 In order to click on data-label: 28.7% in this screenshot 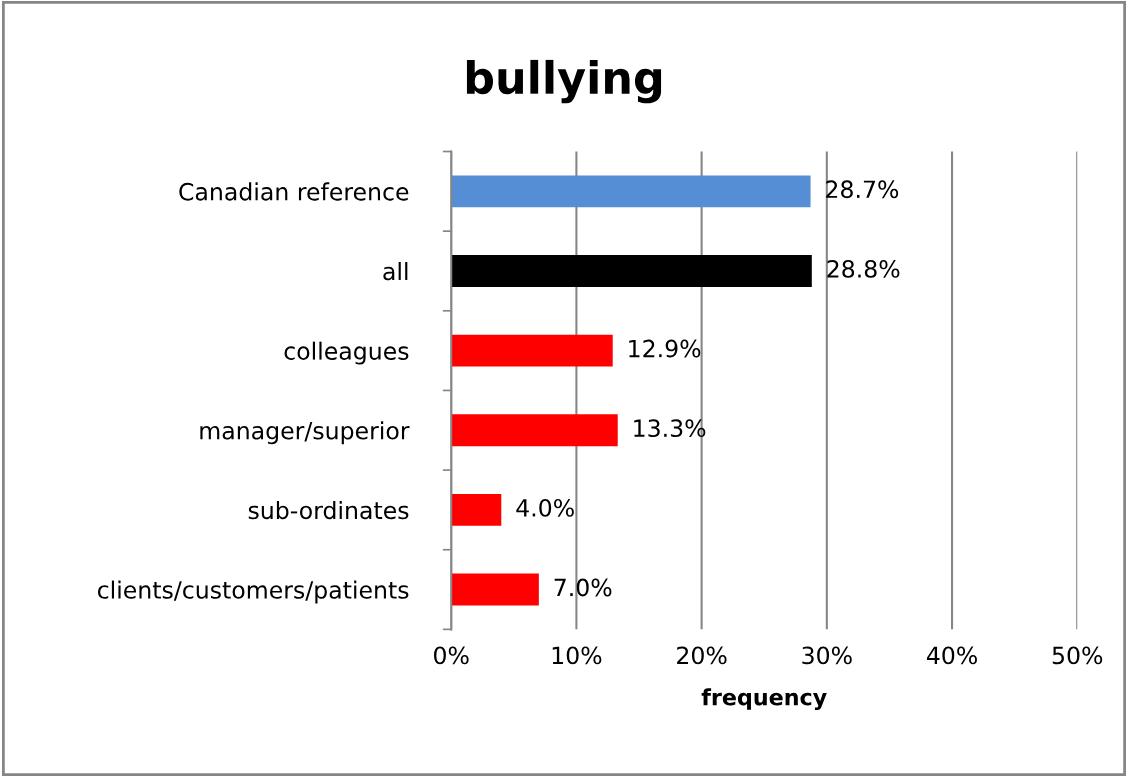, I will do `click(862, 189)`.